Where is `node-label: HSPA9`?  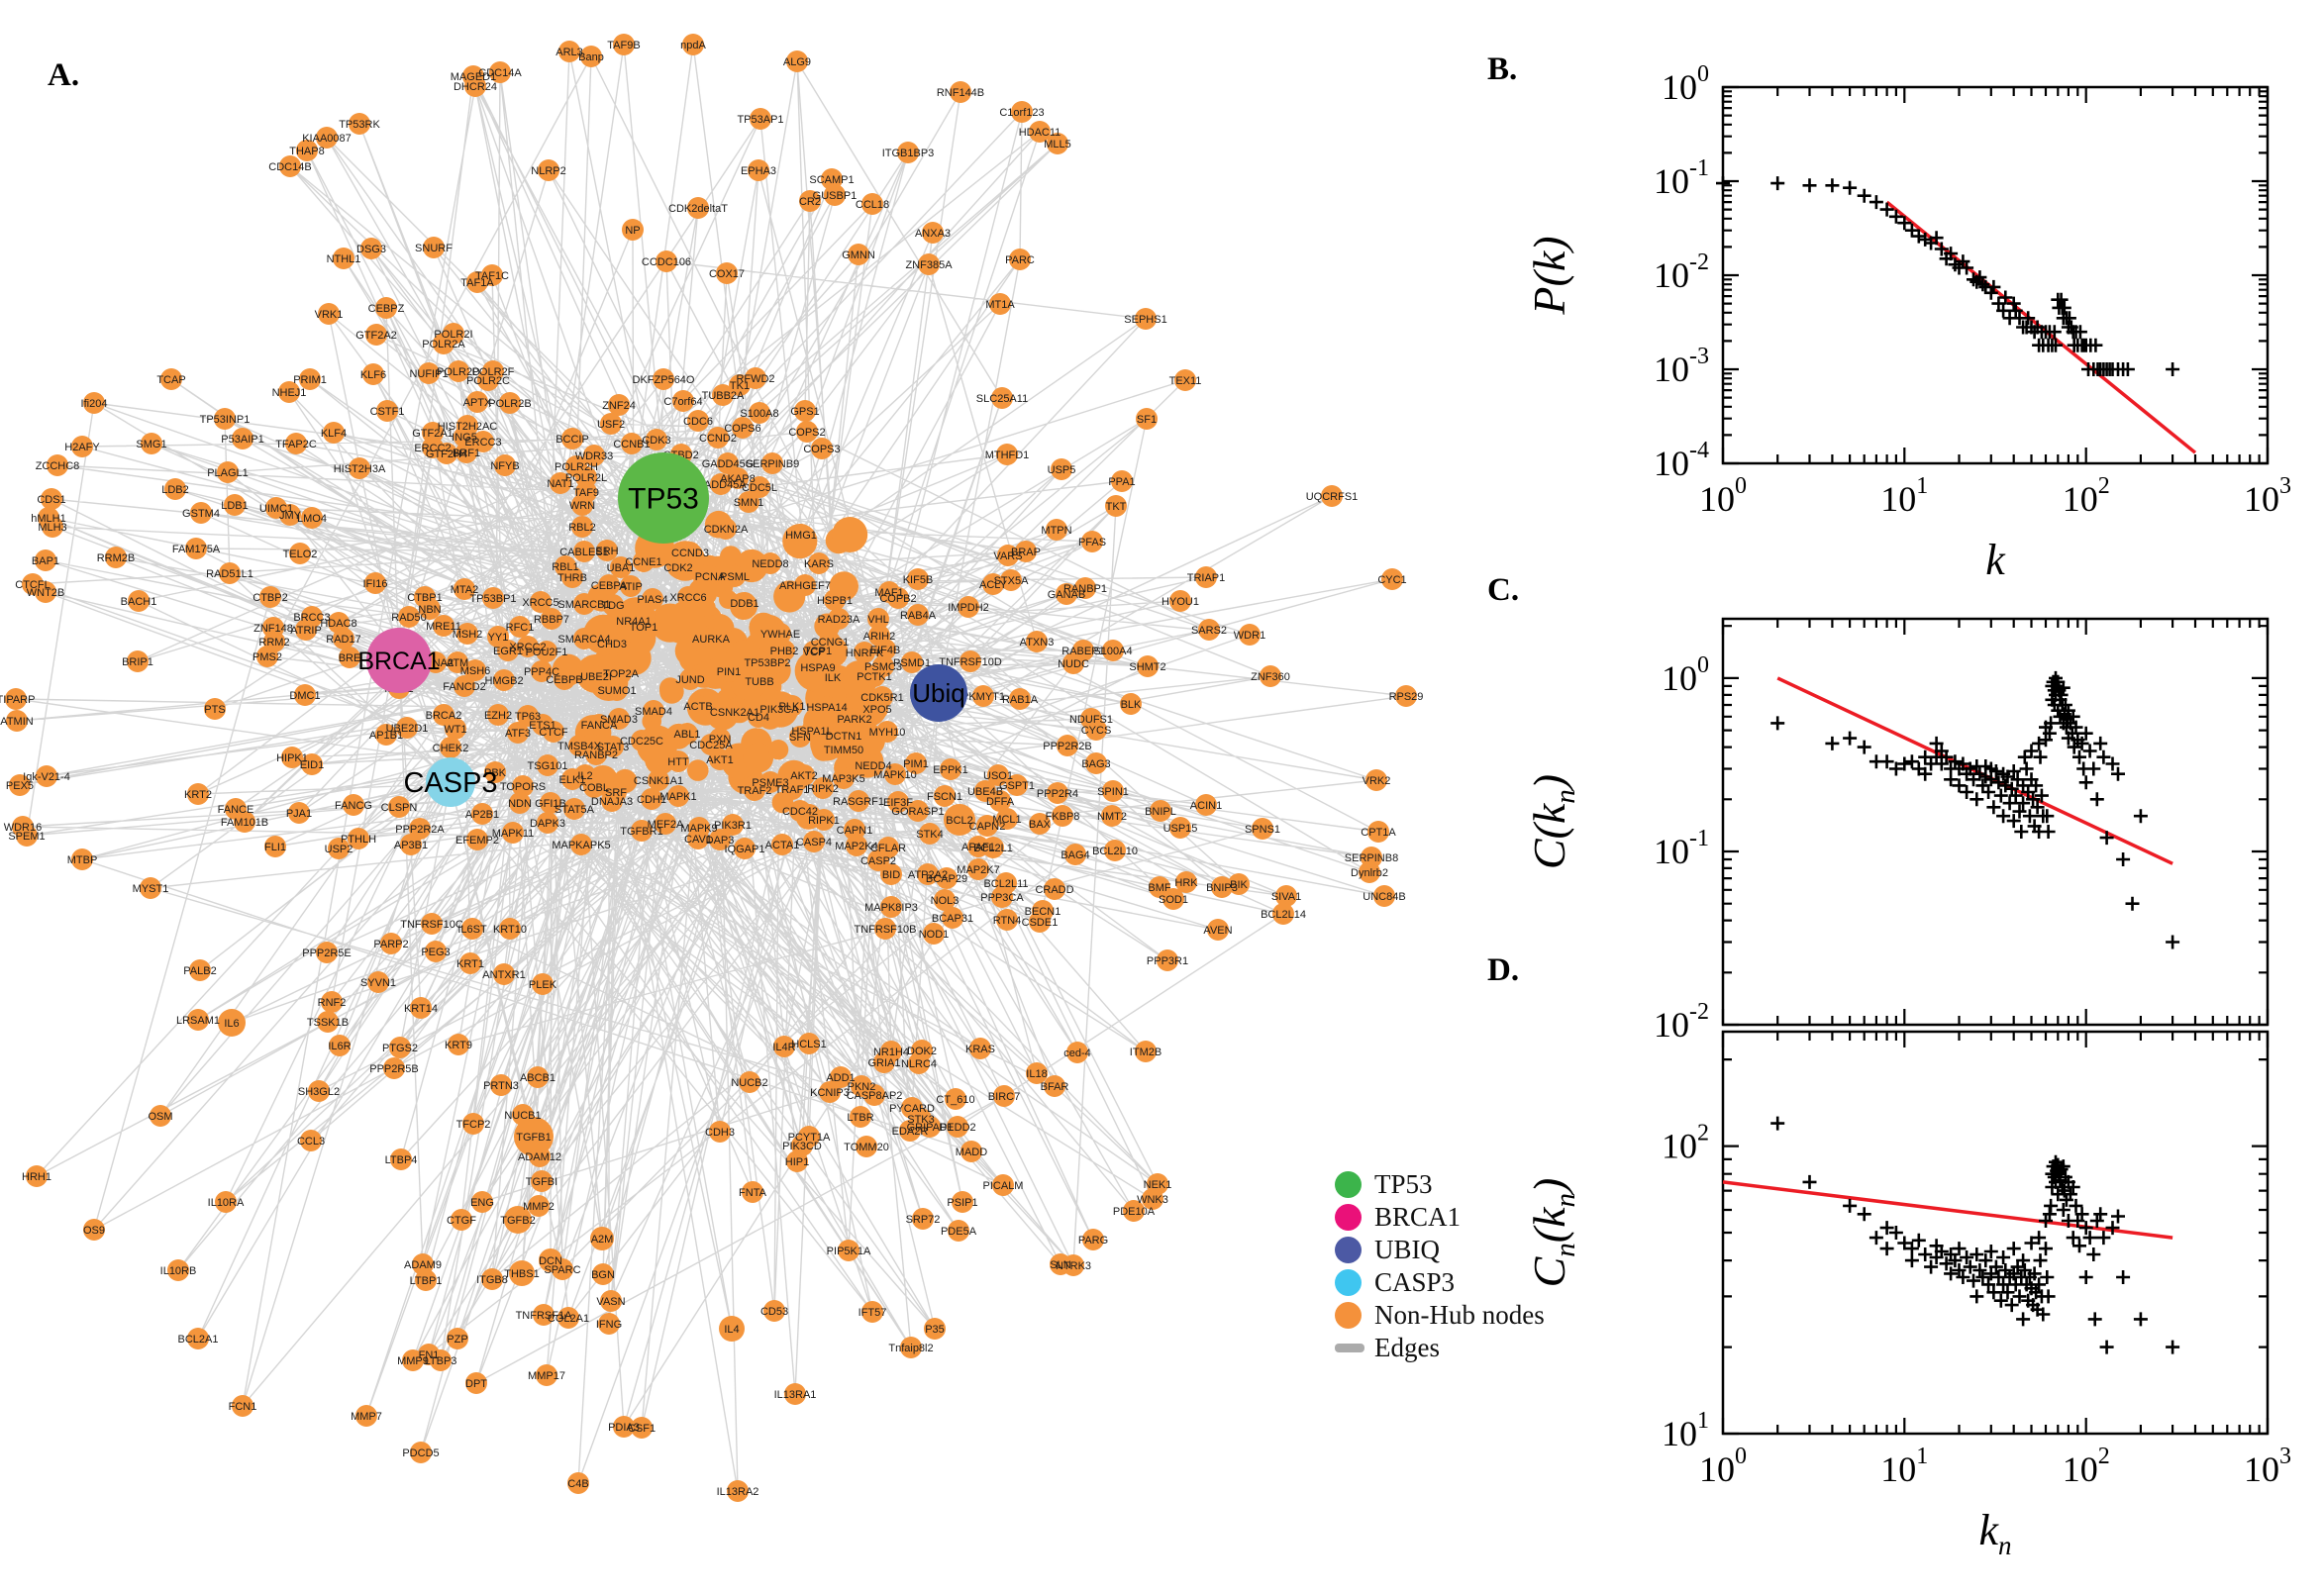
node-label: HSPA9 is located at coordinates (817, 668).